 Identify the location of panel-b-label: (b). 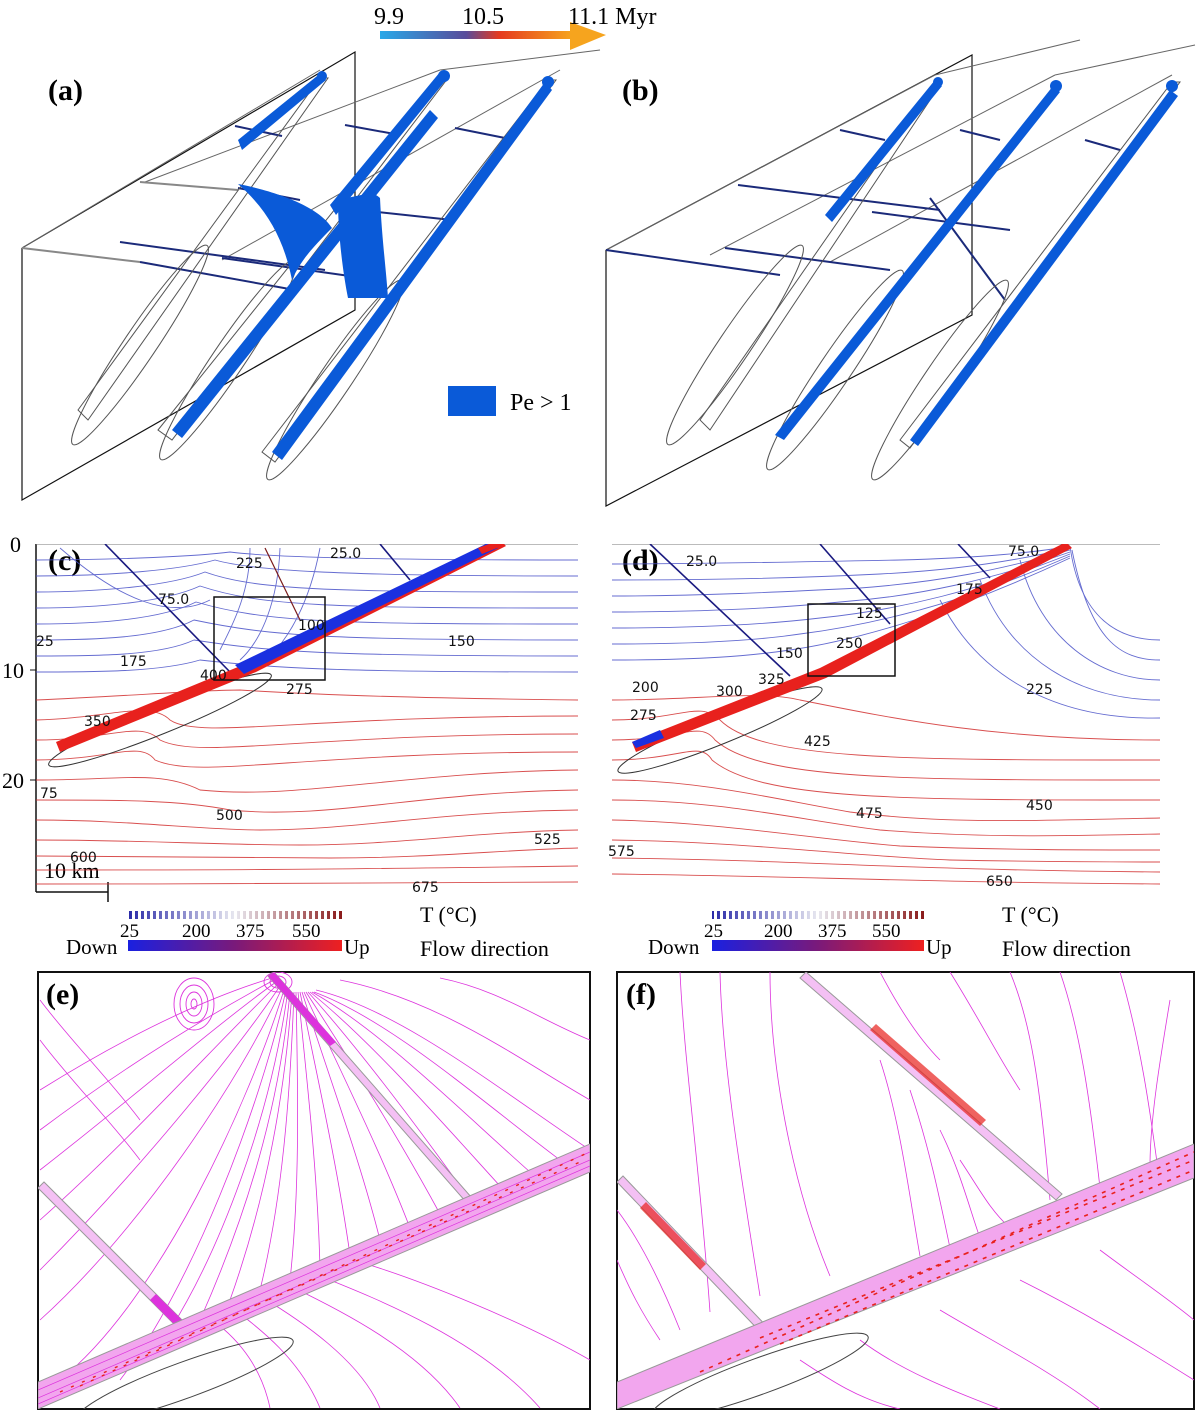
(640, 90).